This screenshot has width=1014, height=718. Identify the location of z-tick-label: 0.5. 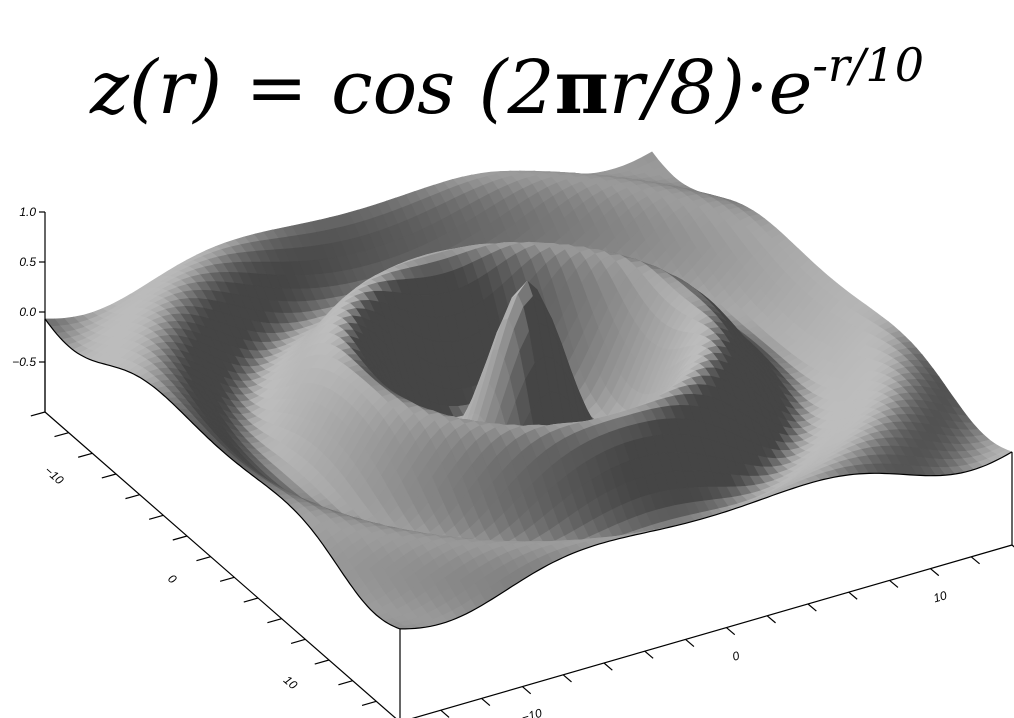
(27, 262).